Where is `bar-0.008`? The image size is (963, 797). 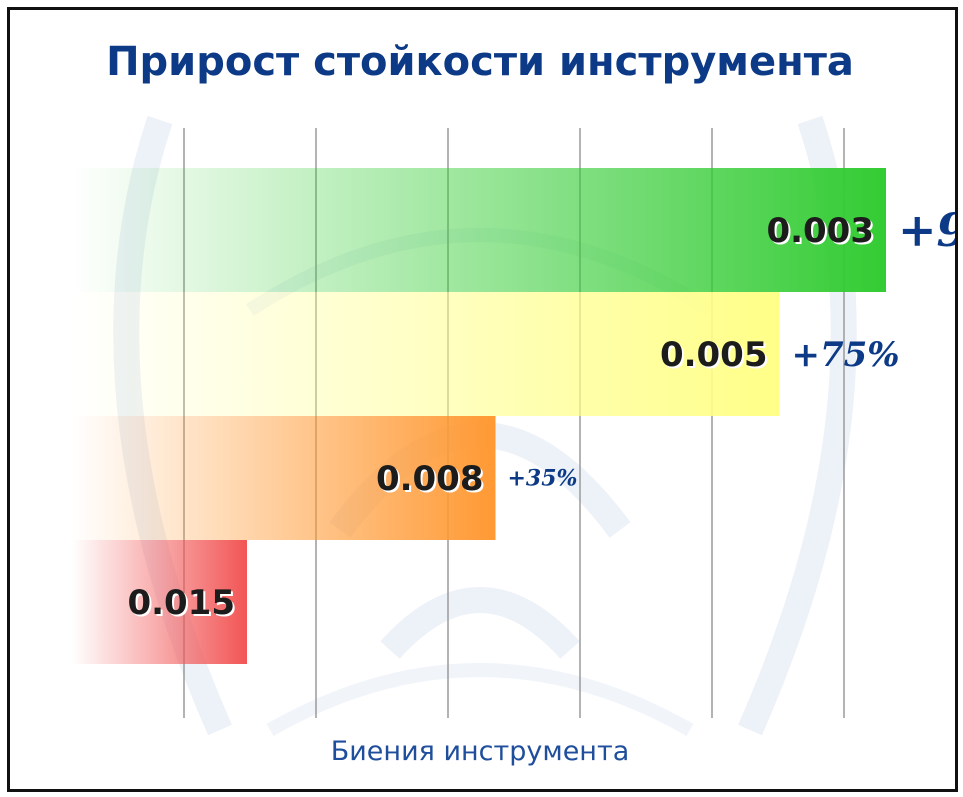 bar-0.008 is located at coordinates (284, 478).